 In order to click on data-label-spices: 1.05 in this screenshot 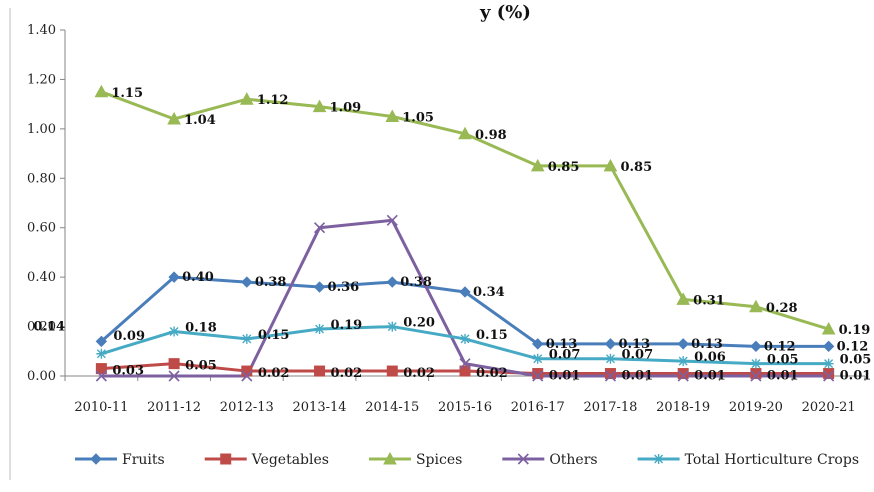, I will do `click(418, 118)`.